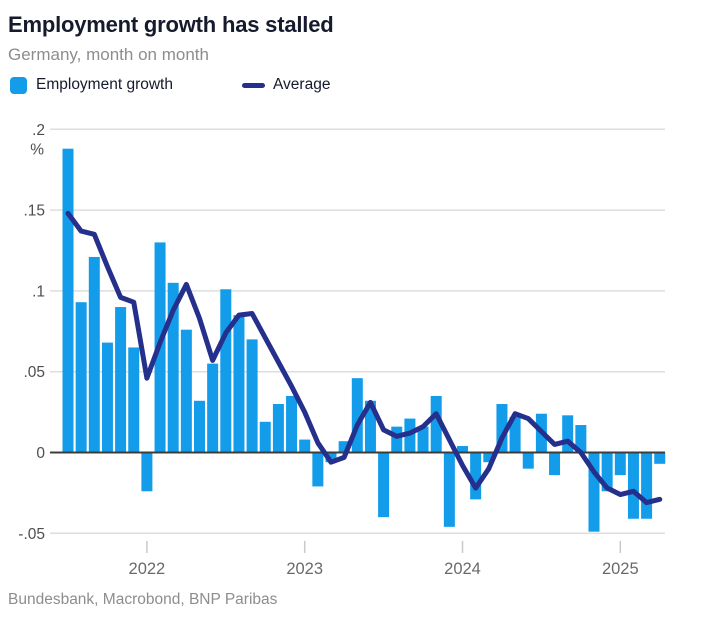 This screenshot has height=619, width=712. I want to click on x-tick-label: 2023, so click(304, 569).